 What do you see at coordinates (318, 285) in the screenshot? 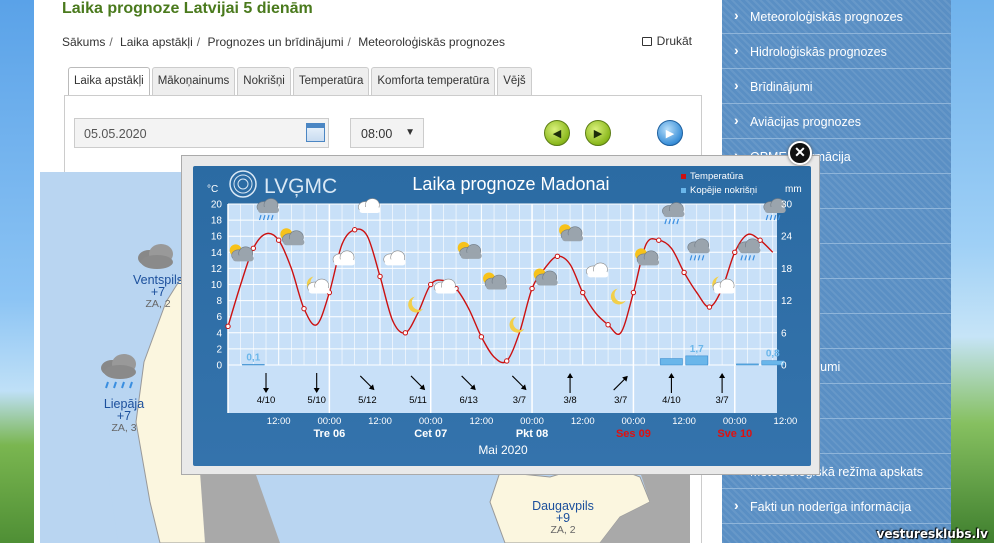
I see `night-cloud-icon` at bounding box center [318, 285].